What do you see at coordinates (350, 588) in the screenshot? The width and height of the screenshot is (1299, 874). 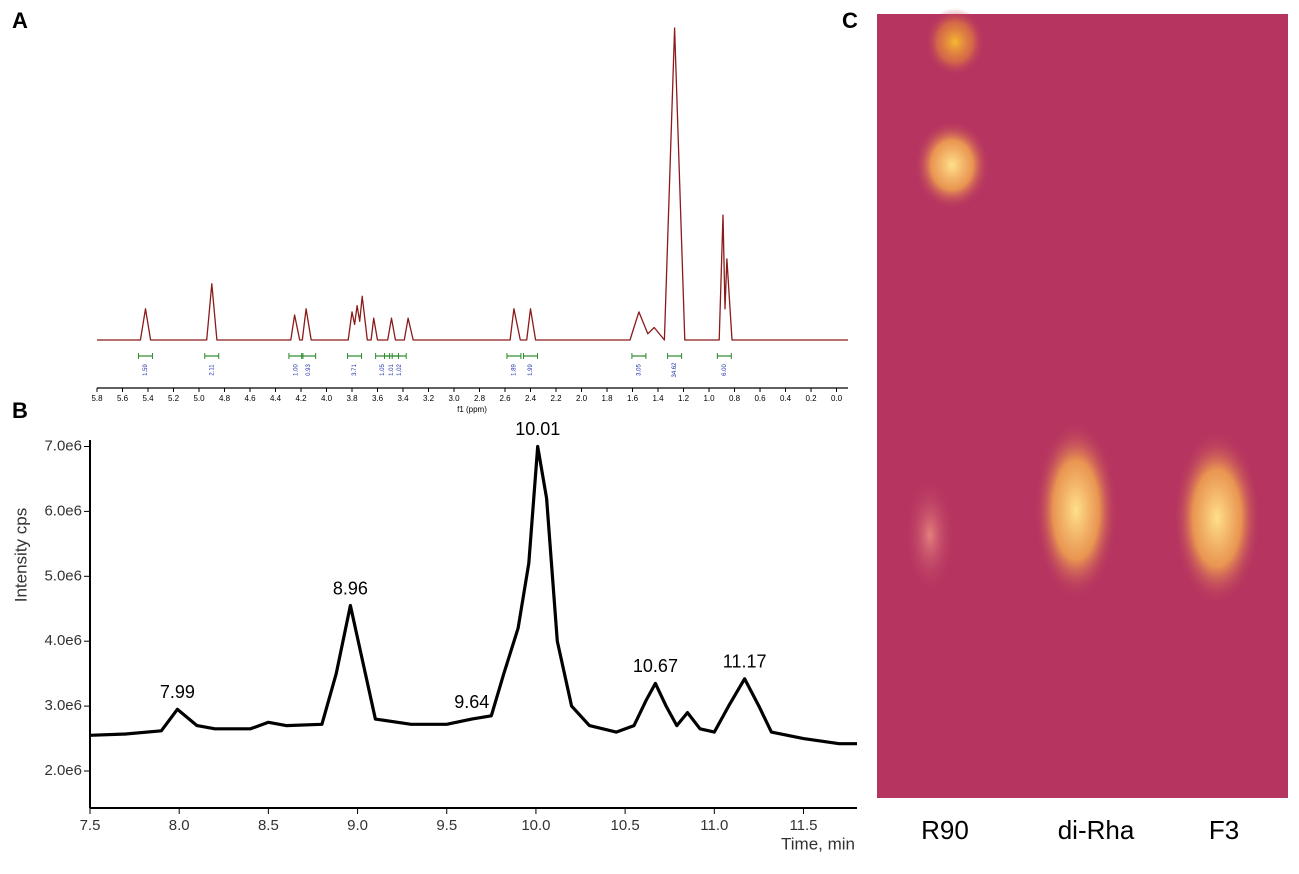 I see `peak-label: 8.96` at bounding box center [350, 588].